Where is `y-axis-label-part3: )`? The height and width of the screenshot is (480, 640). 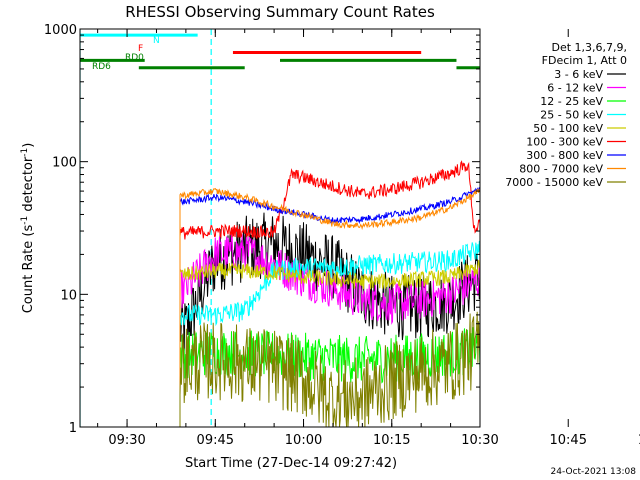
y-axis-label-part3: ) is located at coordinates (28, 145).